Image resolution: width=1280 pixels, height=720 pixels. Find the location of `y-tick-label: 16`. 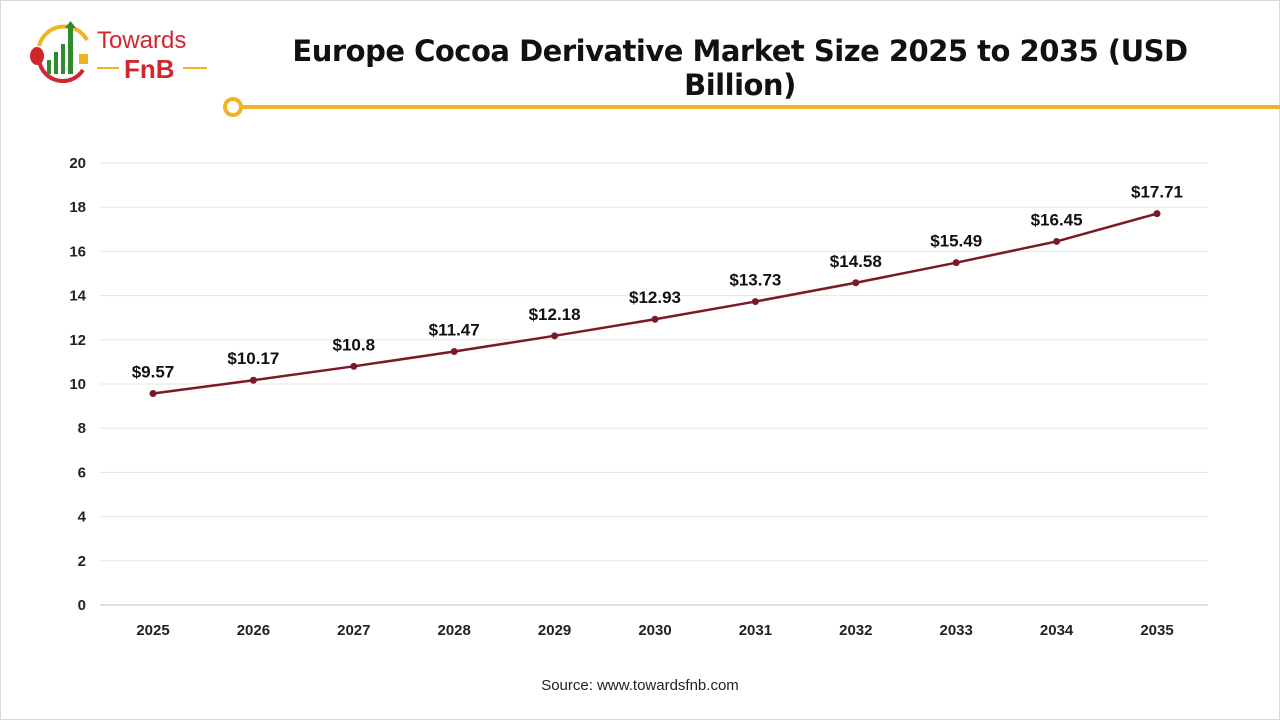

y-tick-label: 16 is located at coordinates (77, 251).